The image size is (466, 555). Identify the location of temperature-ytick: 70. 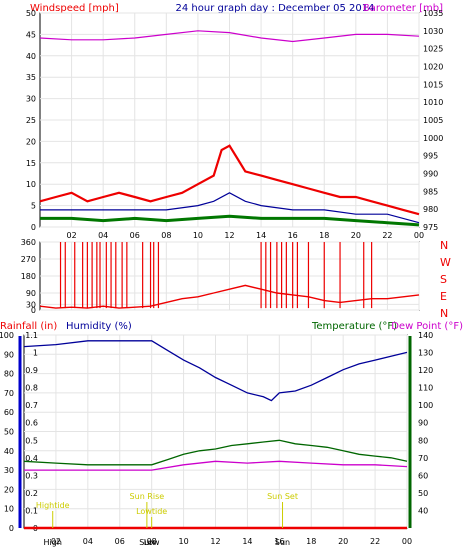
(423, 458).